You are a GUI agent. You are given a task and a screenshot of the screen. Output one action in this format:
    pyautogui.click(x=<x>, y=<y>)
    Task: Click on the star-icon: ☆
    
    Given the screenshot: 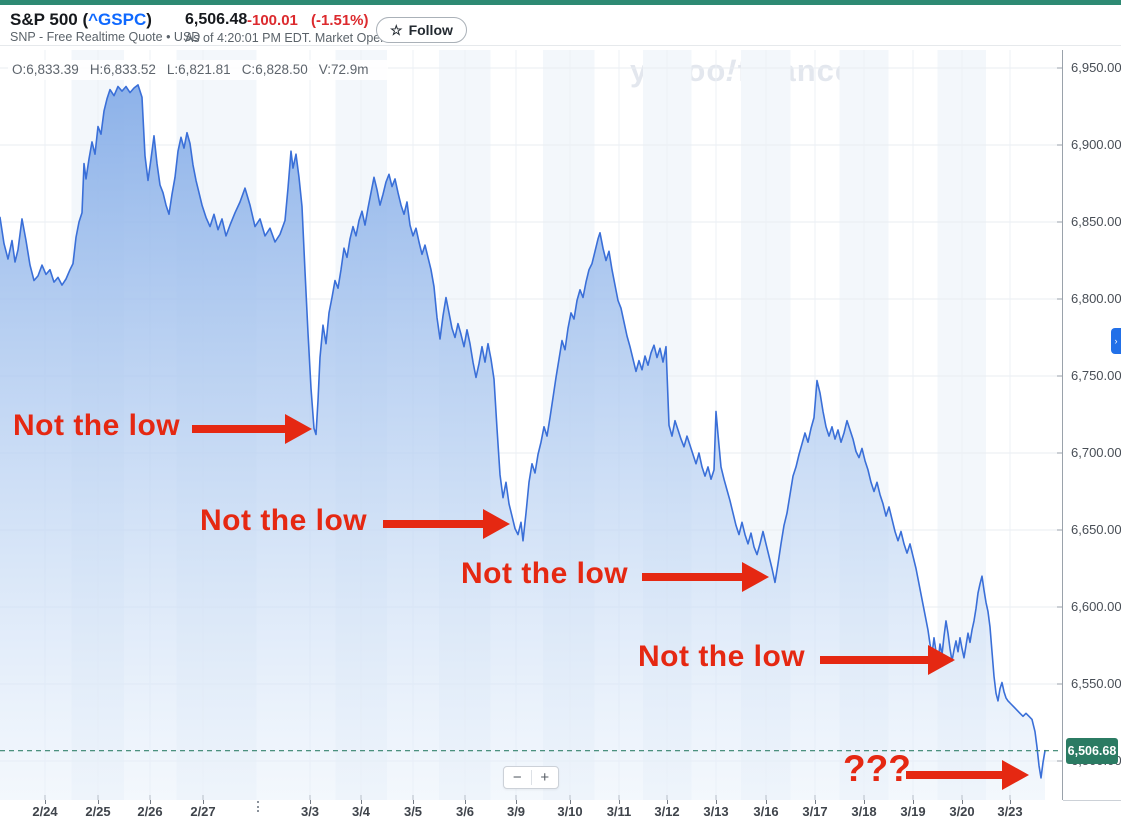 What is the action you would take?
    pyautogui.click(x=396, y=29)
    